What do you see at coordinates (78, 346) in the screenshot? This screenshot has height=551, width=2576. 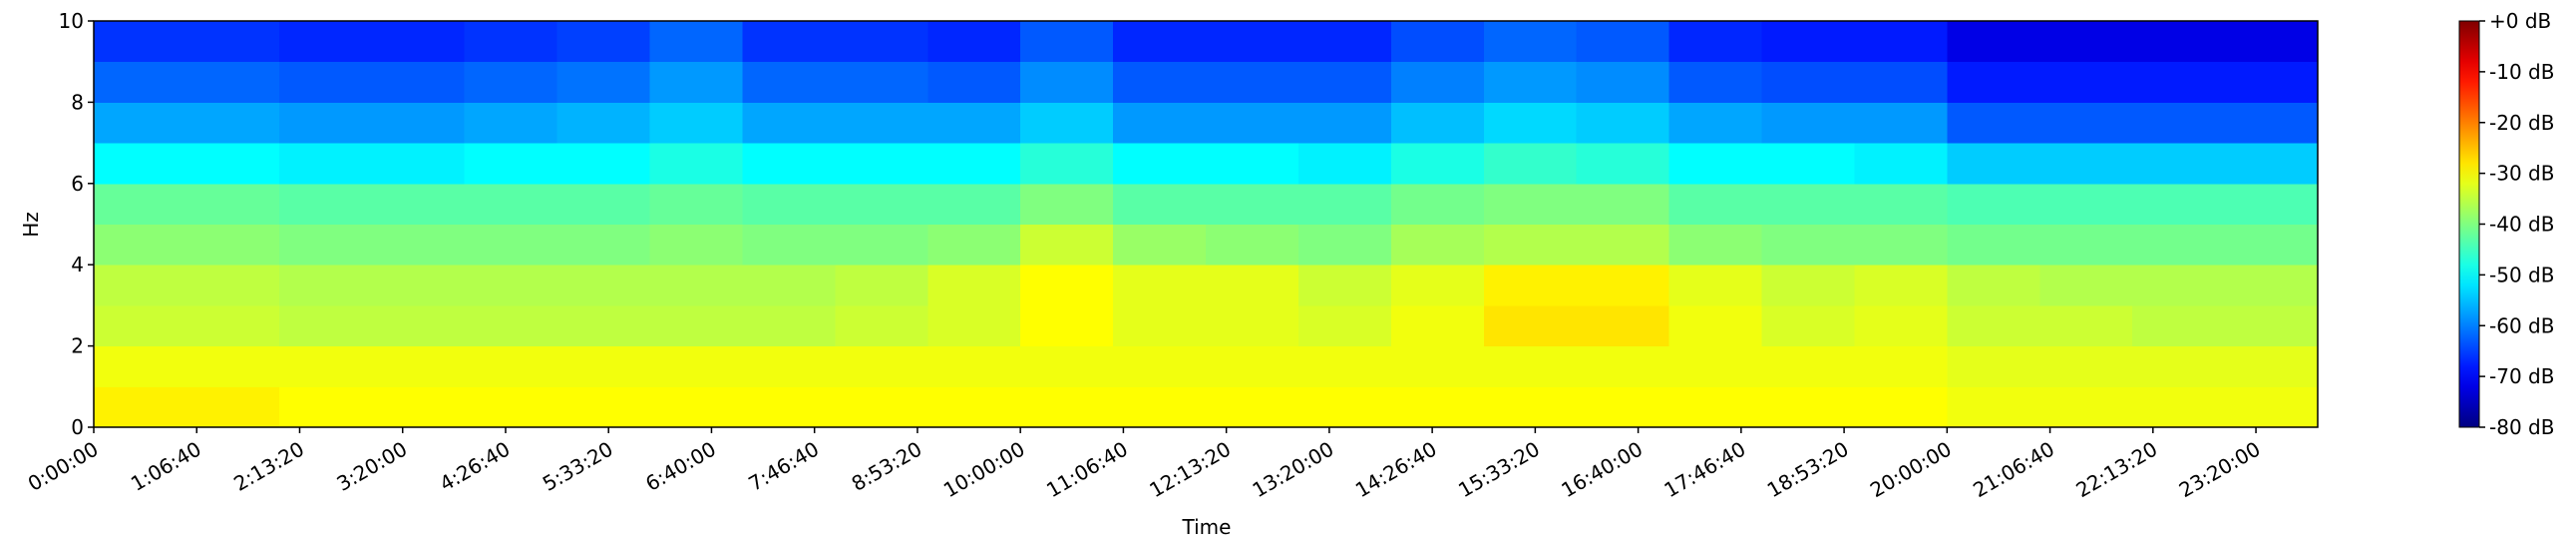 I see `y-tick-label: 2` at bounding box center [78, 346].